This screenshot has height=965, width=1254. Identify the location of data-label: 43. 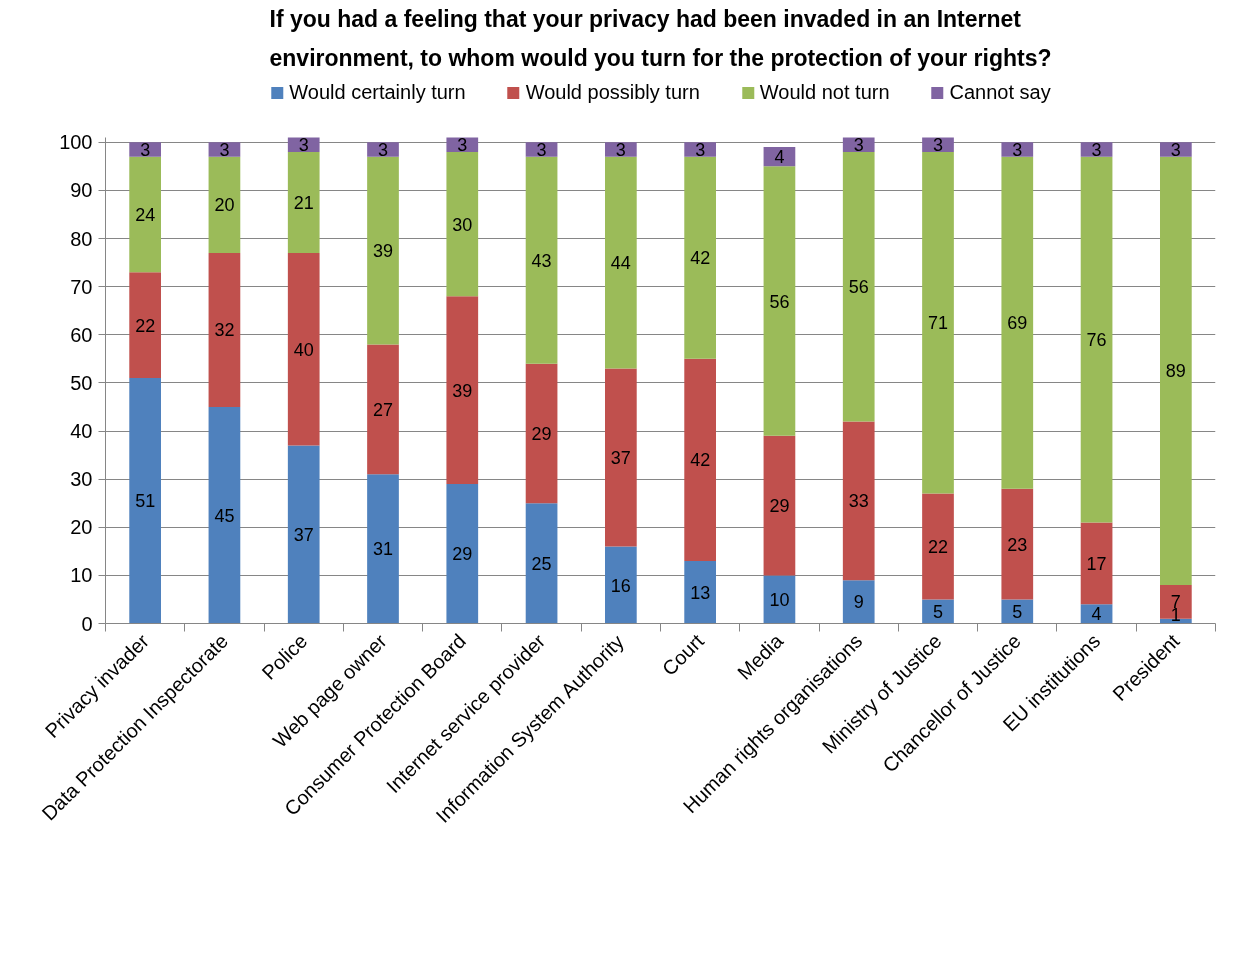
(541, 260).